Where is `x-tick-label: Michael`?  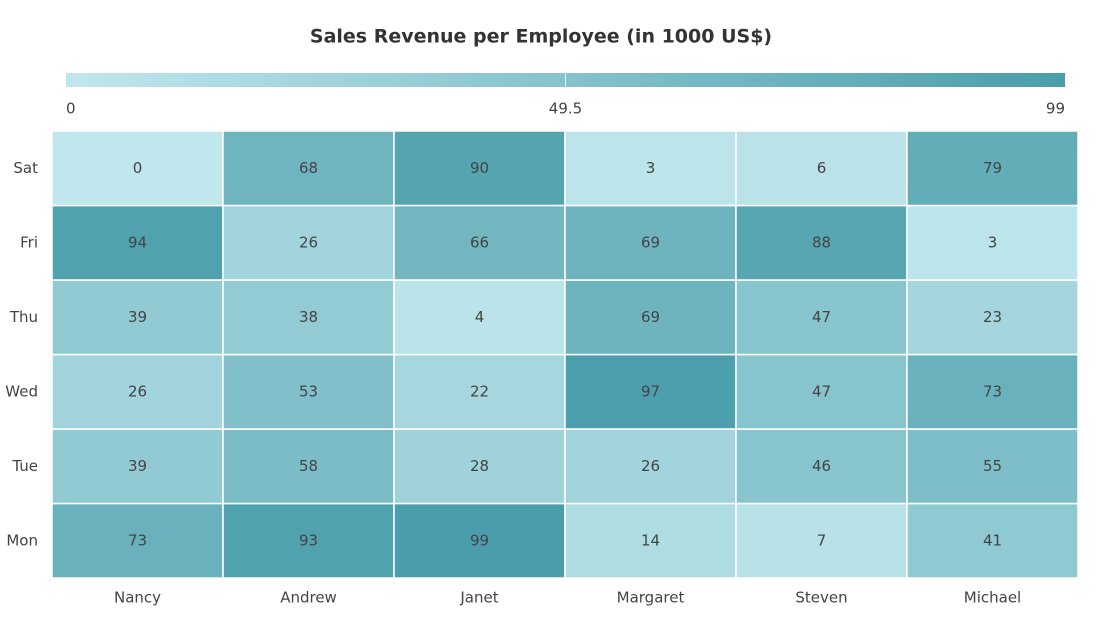
x-tick-label: Michael is located at coordinates (992, 598).